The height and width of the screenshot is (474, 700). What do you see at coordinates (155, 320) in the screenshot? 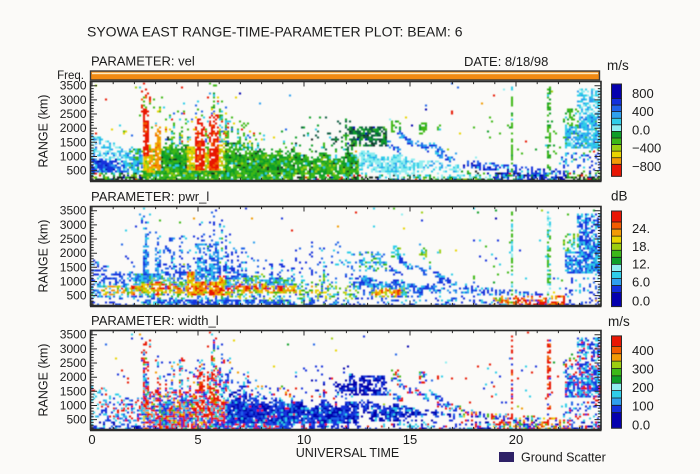
I see `svg-text: PARAMETER: width_l` at bounding box center [155, 320].